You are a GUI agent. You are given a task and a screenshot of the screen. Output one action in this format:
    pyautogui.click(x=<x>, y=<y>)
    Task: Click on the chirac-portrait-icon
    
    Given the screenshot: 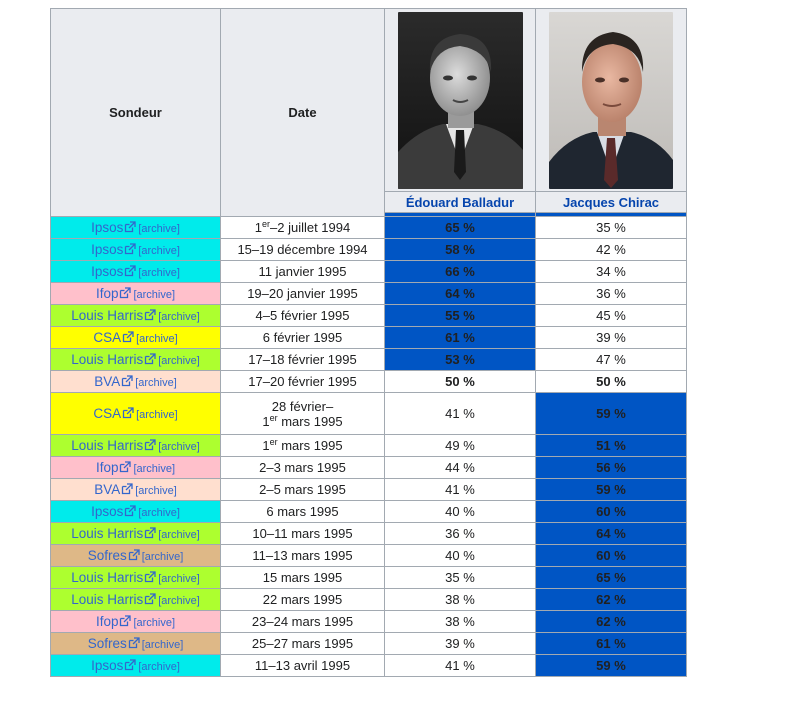 What is the action you would take?
    pyautogui.click(x=611, y=100)
    